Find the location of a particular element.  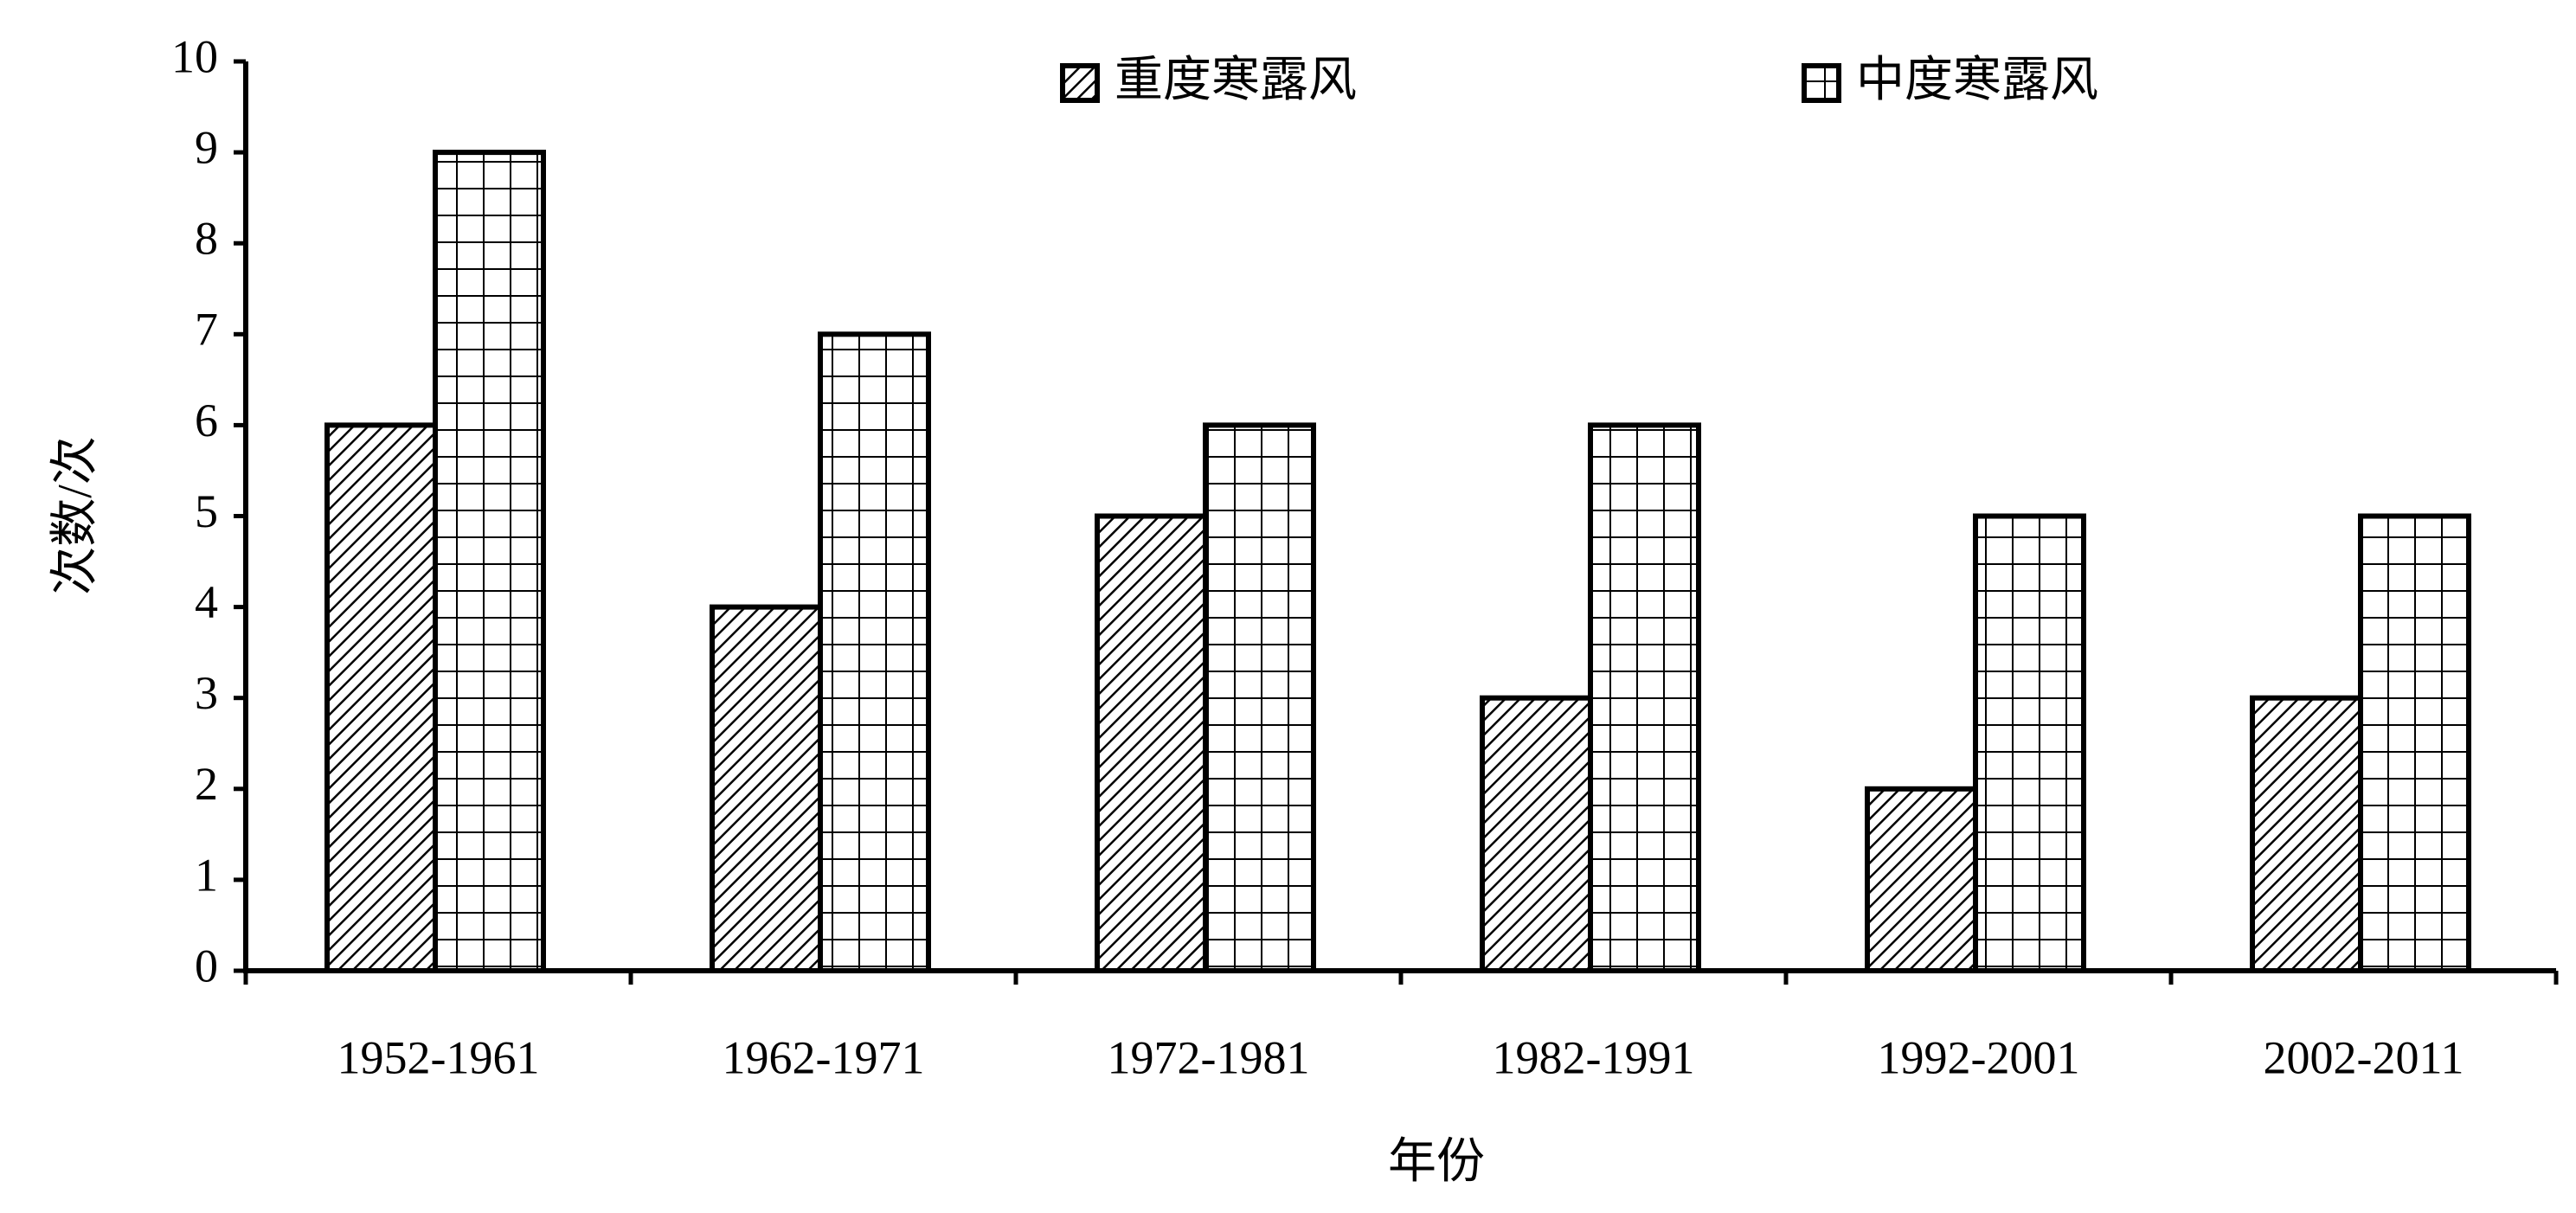

y-tick-label: 9 is located at coordinates (207, 147).